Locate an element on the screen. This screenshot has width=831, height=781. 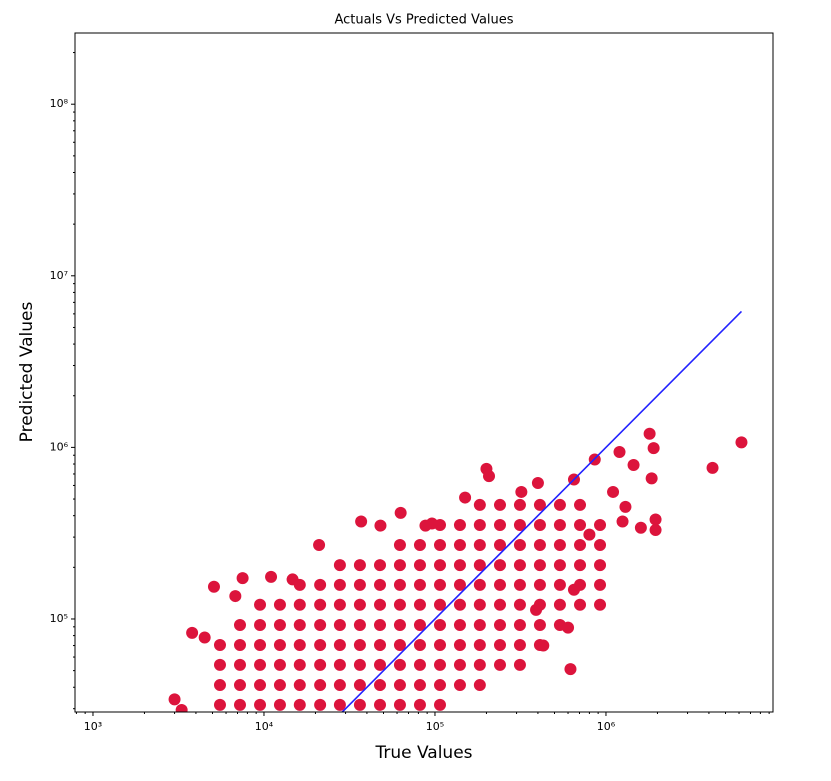
x-axis-label: True Values is located at coordinates (423, 753).